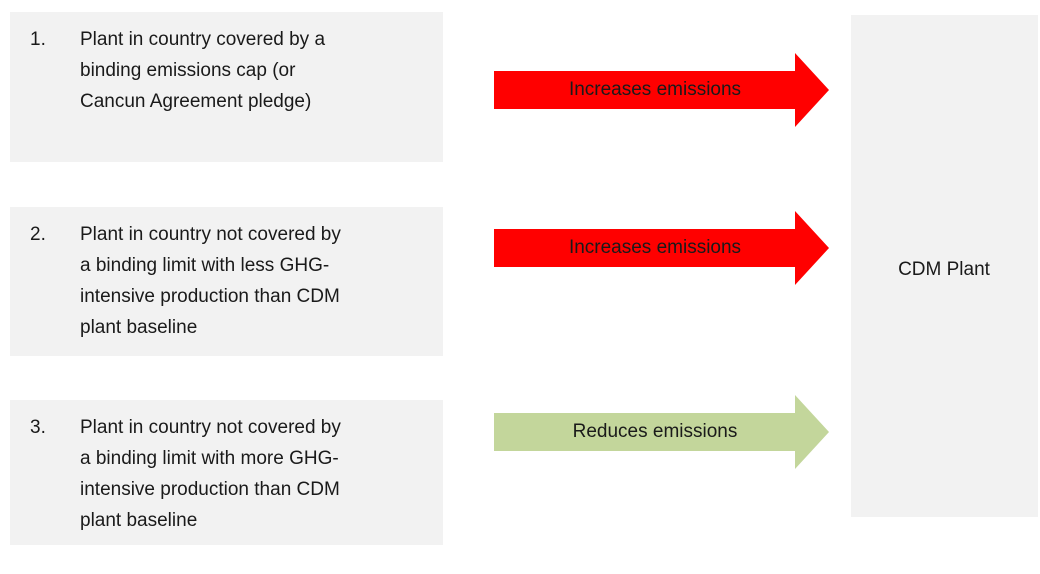  Describe the element at coordinates (38, 39) in the screenshot. I see `item-number: 1.` at that location.